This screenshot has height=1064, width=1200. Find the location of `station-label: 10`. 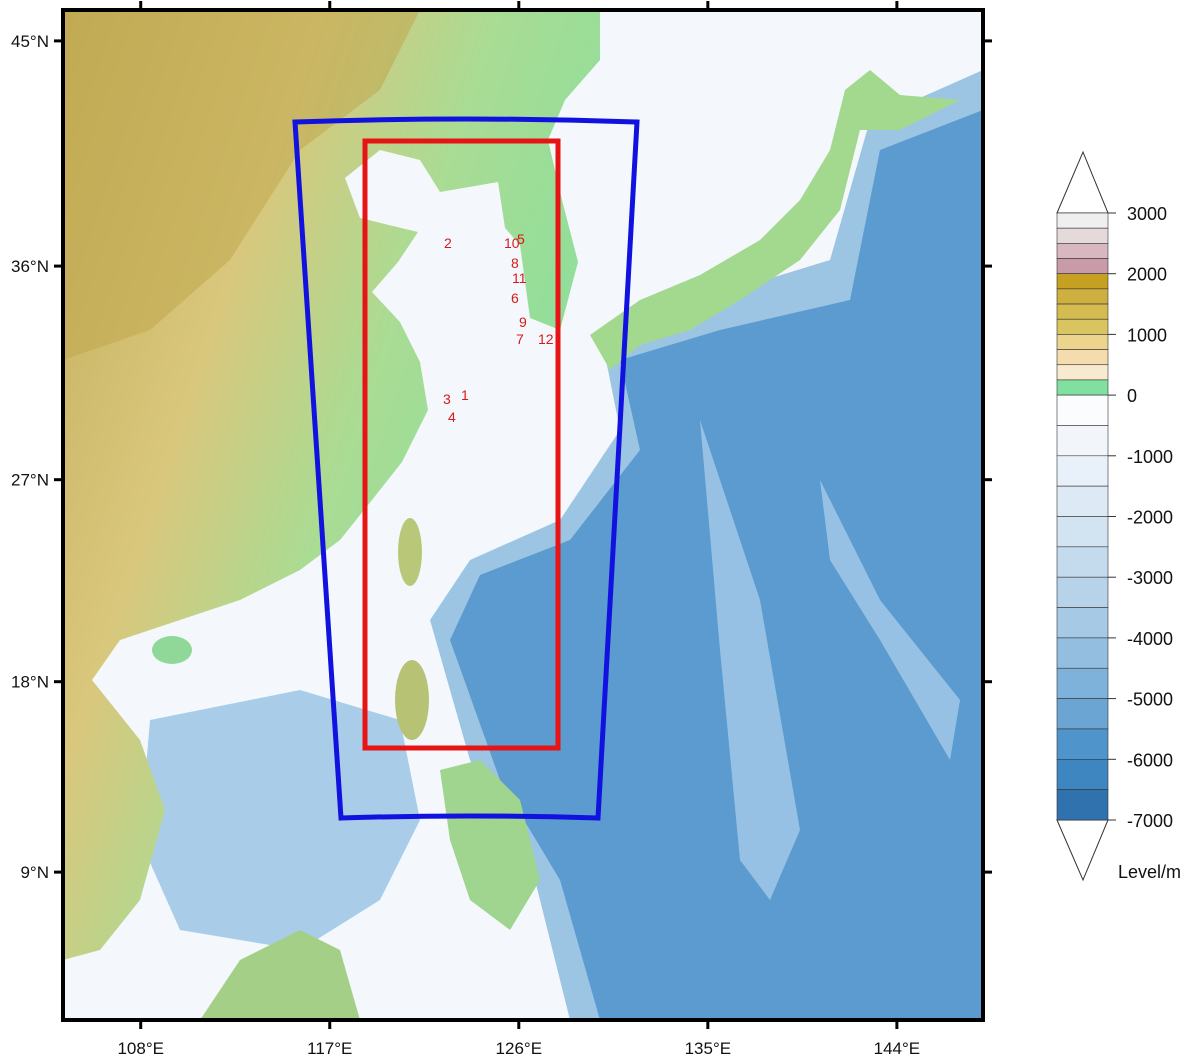

station-label: 10 is located at coordinates (512, 243).